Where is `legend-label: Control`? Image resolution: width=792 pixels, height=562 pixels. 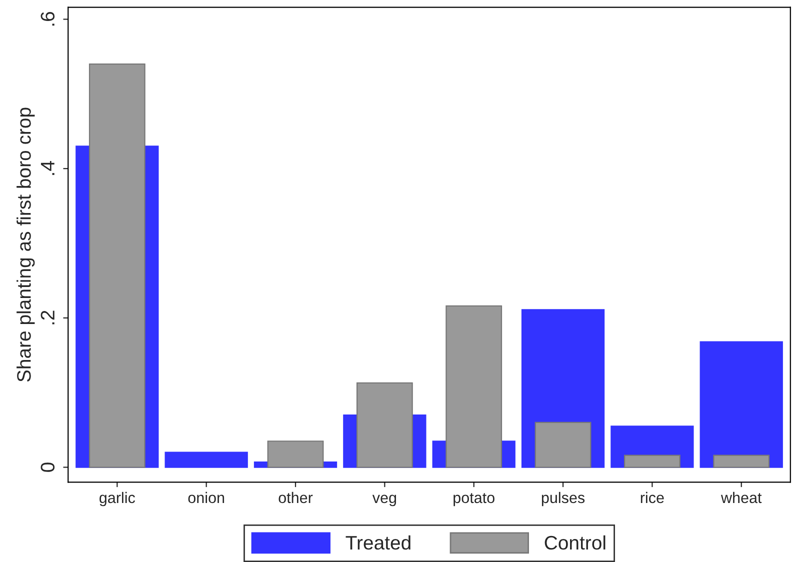 legend-label: Control is located at coordinates (575, 542).